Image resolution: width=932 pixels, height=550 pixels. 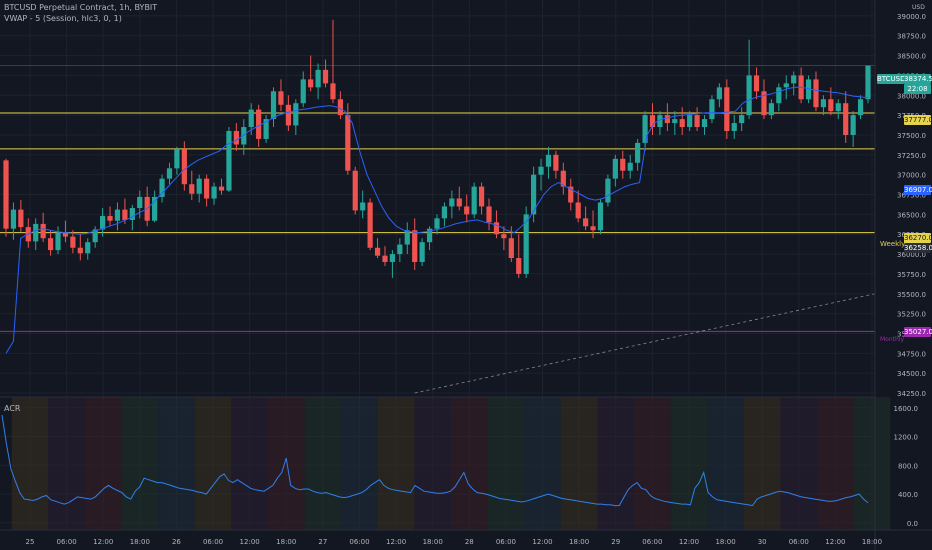 What do you see at coordinates (176, 542) in the screenshot?
I see `time-tick-label: 26` at bounding box center [176, 542].